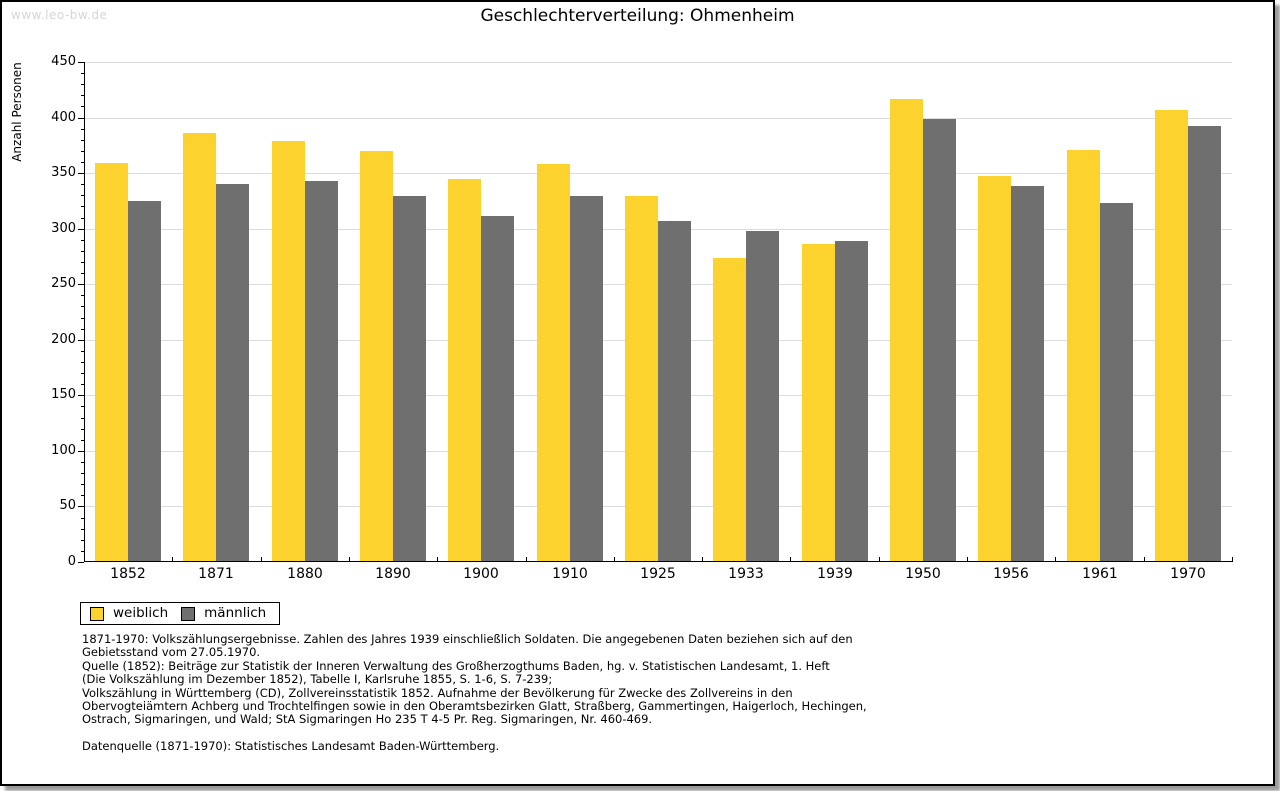  What do you see at coordinates (59, 15) in the screenshot?
I see `watermark: www.leo-bw.de` at bounding box center [59, 15].